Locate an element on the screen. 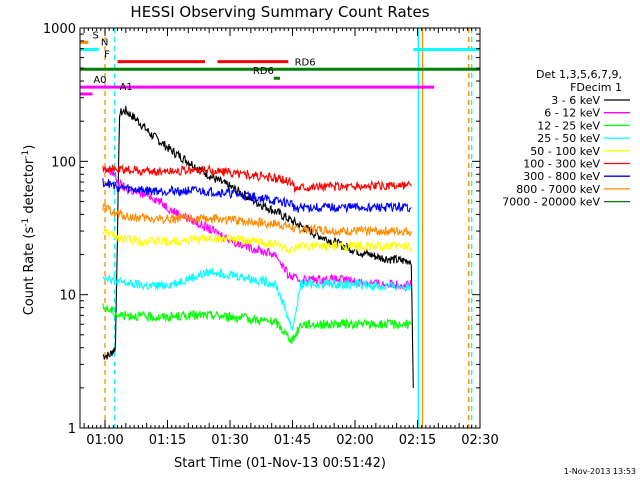 The image size is (640, 480). x-axis-label: Start Time (01-Nov-13 00:51:42) is located at coordinates (280, 463).